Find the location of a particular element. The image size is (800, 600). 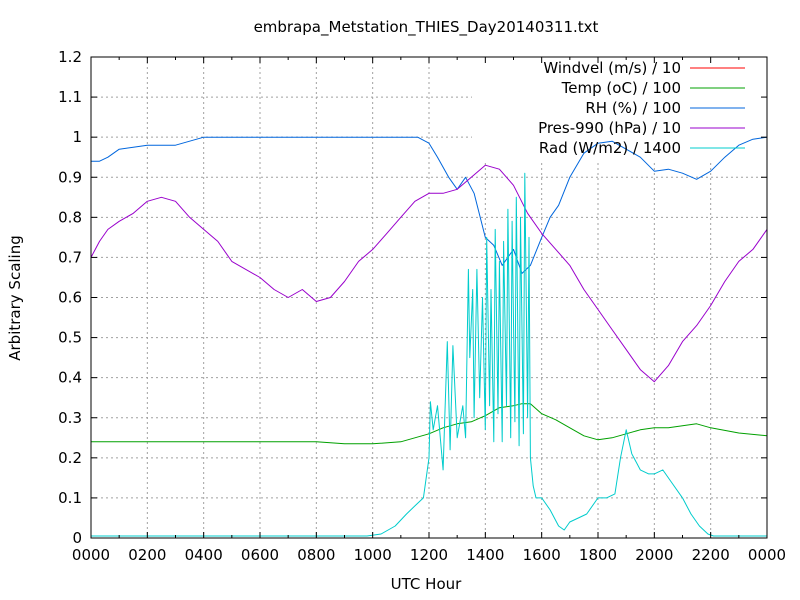

y-tick-label: 0.7 is located at coordinates (70, 257).